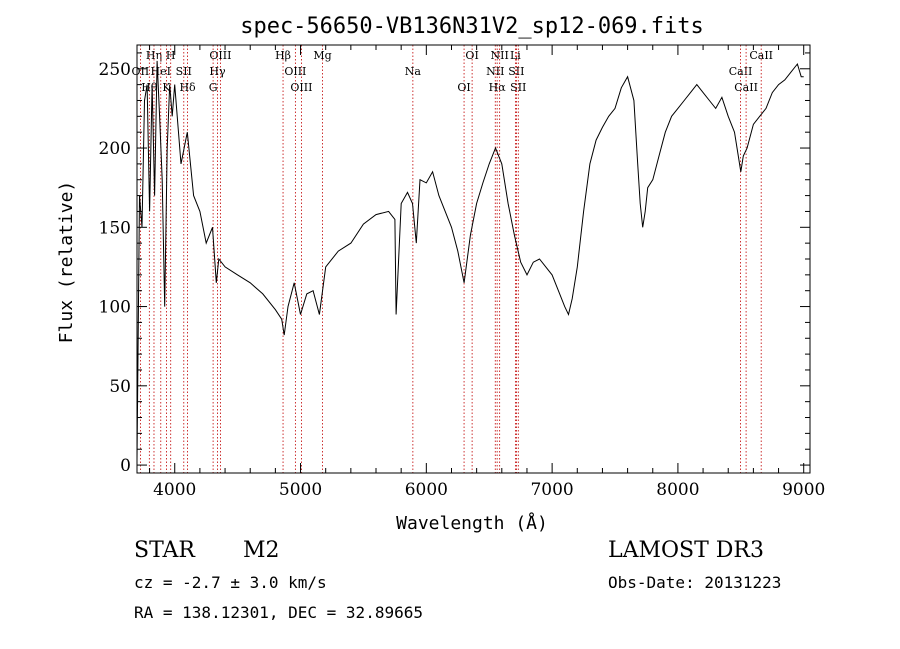  What do you see at coordinates (472, 26) in the screenshot?
I see `chart-title: spec-56650-VB136N31V2_sp12-069.fits` at bounding box center [472, 26].